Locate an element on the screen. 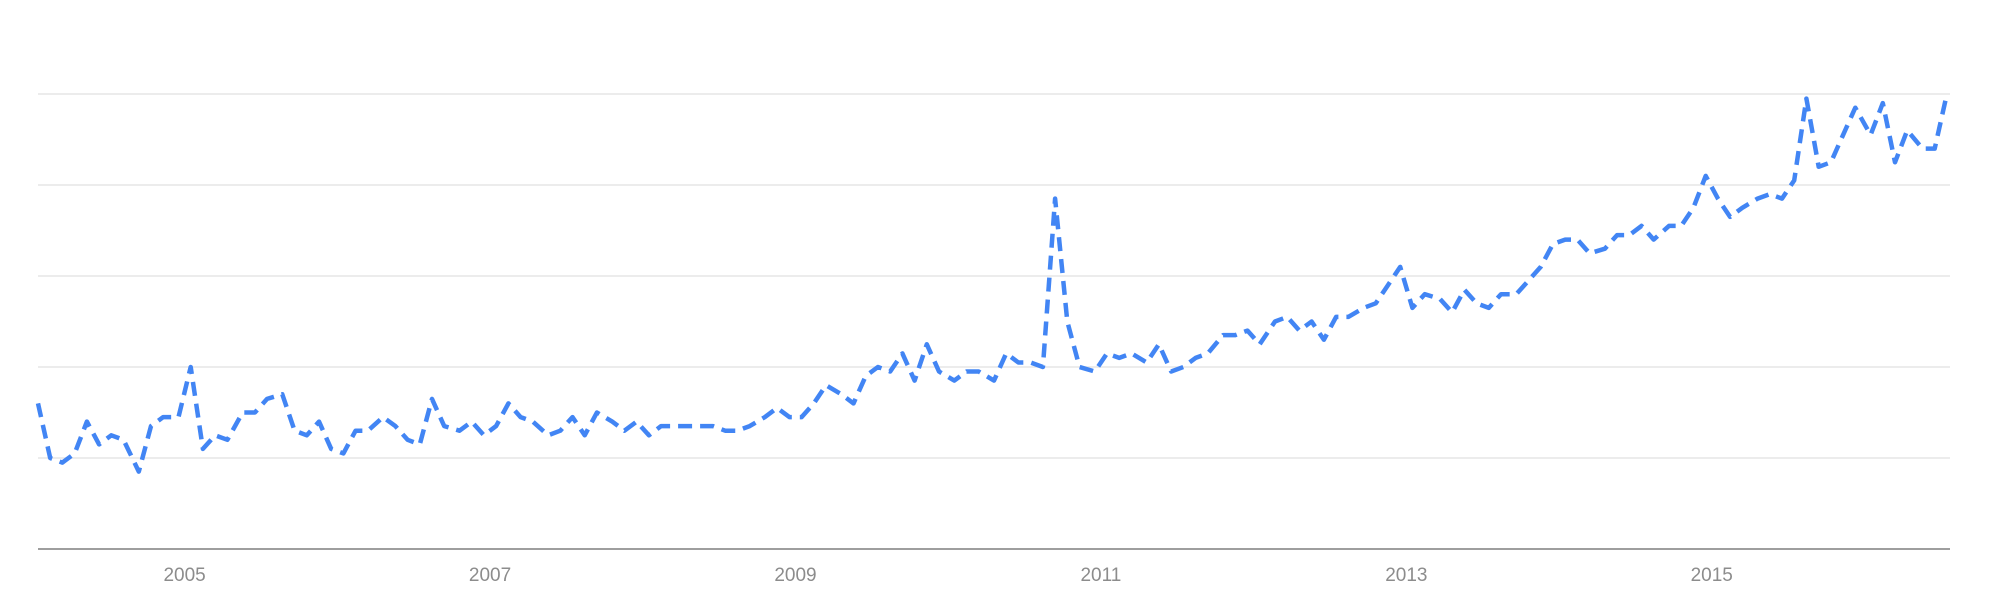 Image resolution: width=1994 pixels, height=608 pixels. x-tick-label: 2005 is located at coordinates (184, 575).